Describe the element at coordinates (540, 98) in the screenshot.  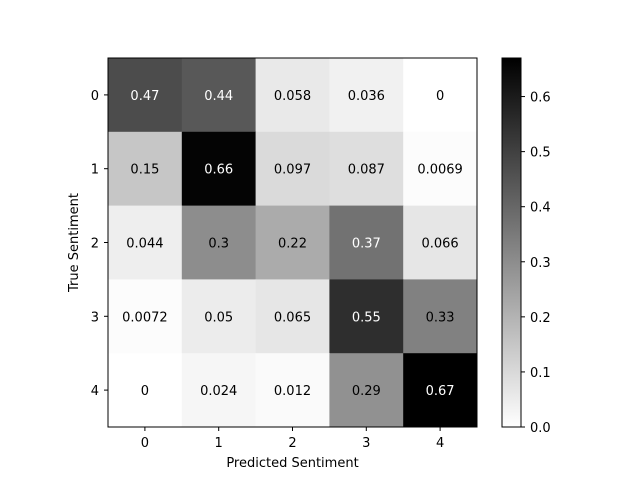
I see `colorbar-tick-label: 0.6` at that location.